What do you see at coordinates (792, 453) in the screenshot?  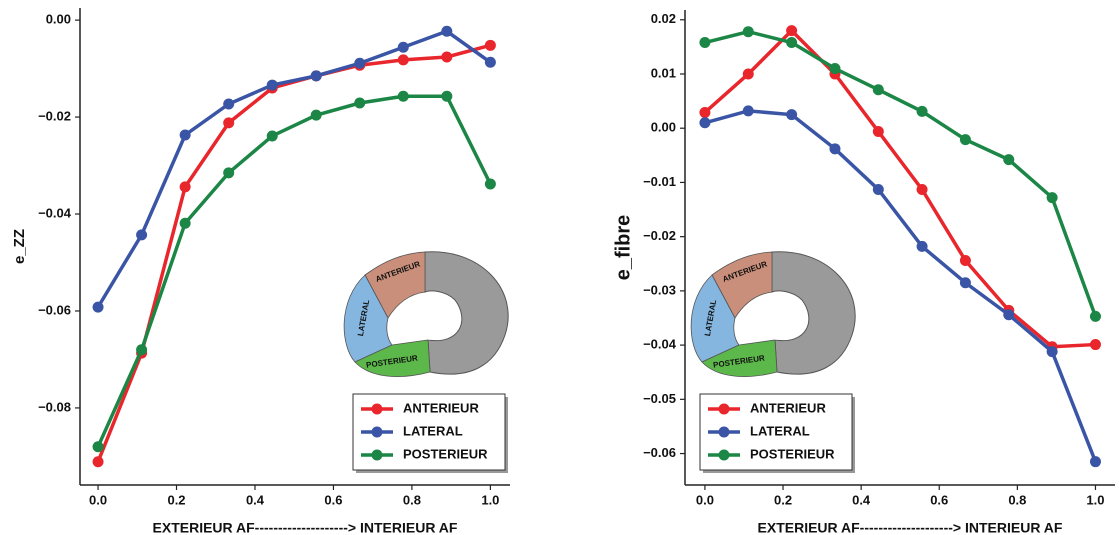 I see `legend-label: POSTERIEUR` at bounding box center [792, 453].